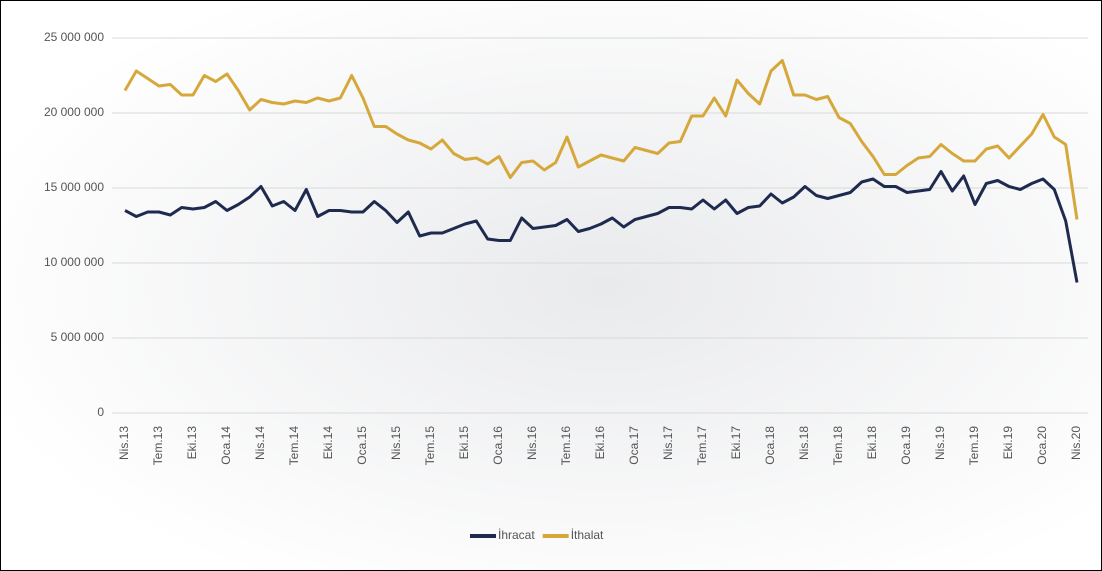 Image resolution: width=1102 pixels, height=571 pixels. Describe the element at coordinates (226, 445) in the screenshot. I see `x-tick-label: Oca.14` at that location.